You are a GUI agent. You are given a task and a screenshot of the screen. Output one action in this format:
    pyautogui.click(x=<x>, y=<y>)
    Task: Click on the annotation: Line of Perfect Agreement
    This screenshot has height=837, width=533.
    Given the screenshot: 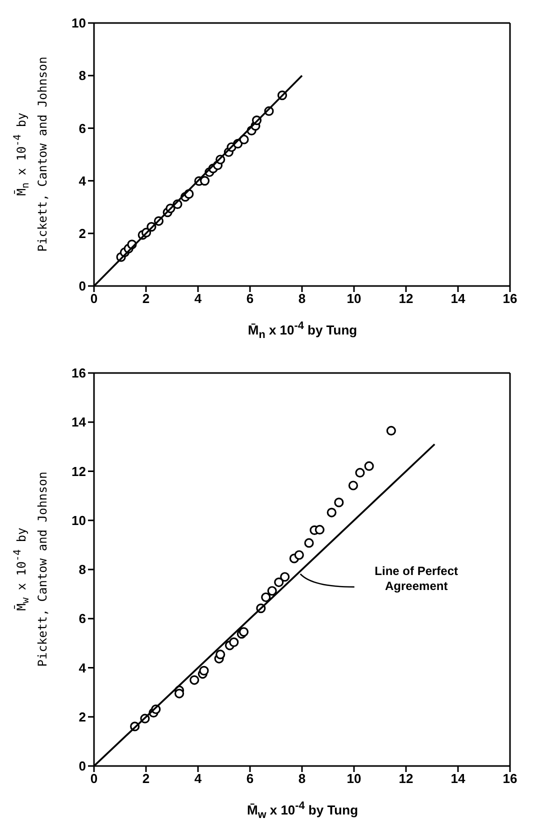 What is the action you would take?
    pyautogui.click(x=416, y=578)
    